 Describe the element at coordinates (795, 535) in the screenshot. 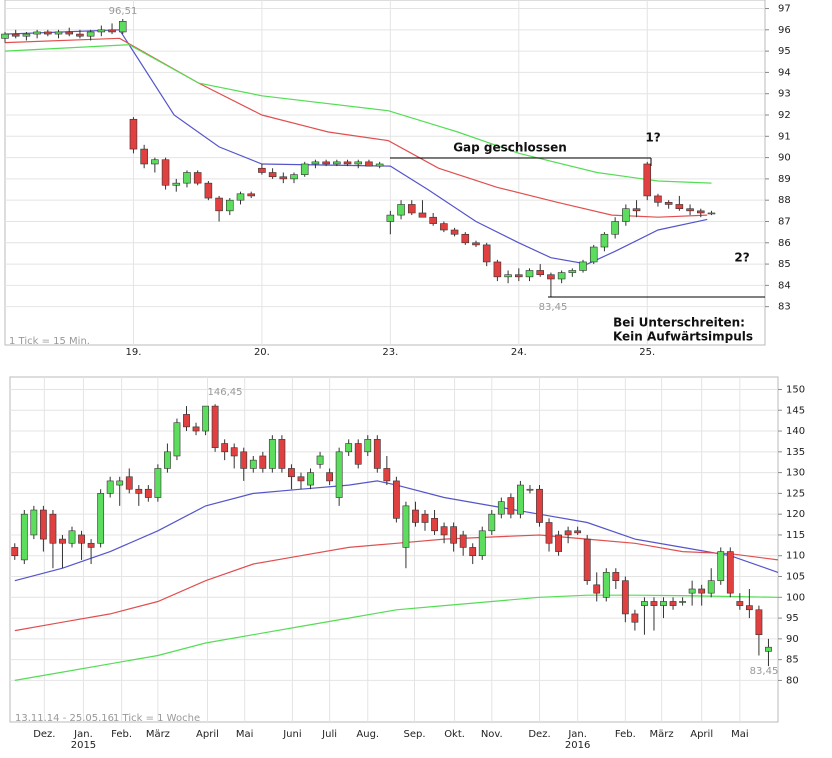

I see `y-tick-label: 115` at that location.